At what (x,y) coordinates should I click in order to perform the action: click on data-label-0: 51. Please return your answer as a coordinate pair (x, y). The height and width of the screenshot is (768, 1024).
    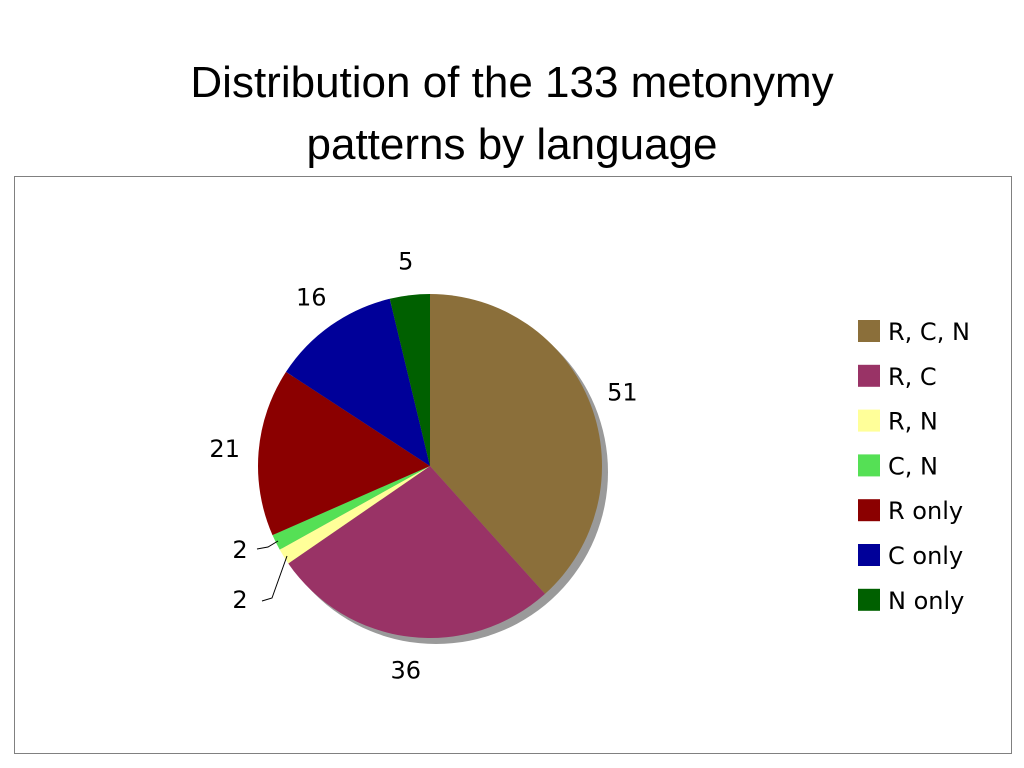
    Looking at the image, I should click on (622, 392).